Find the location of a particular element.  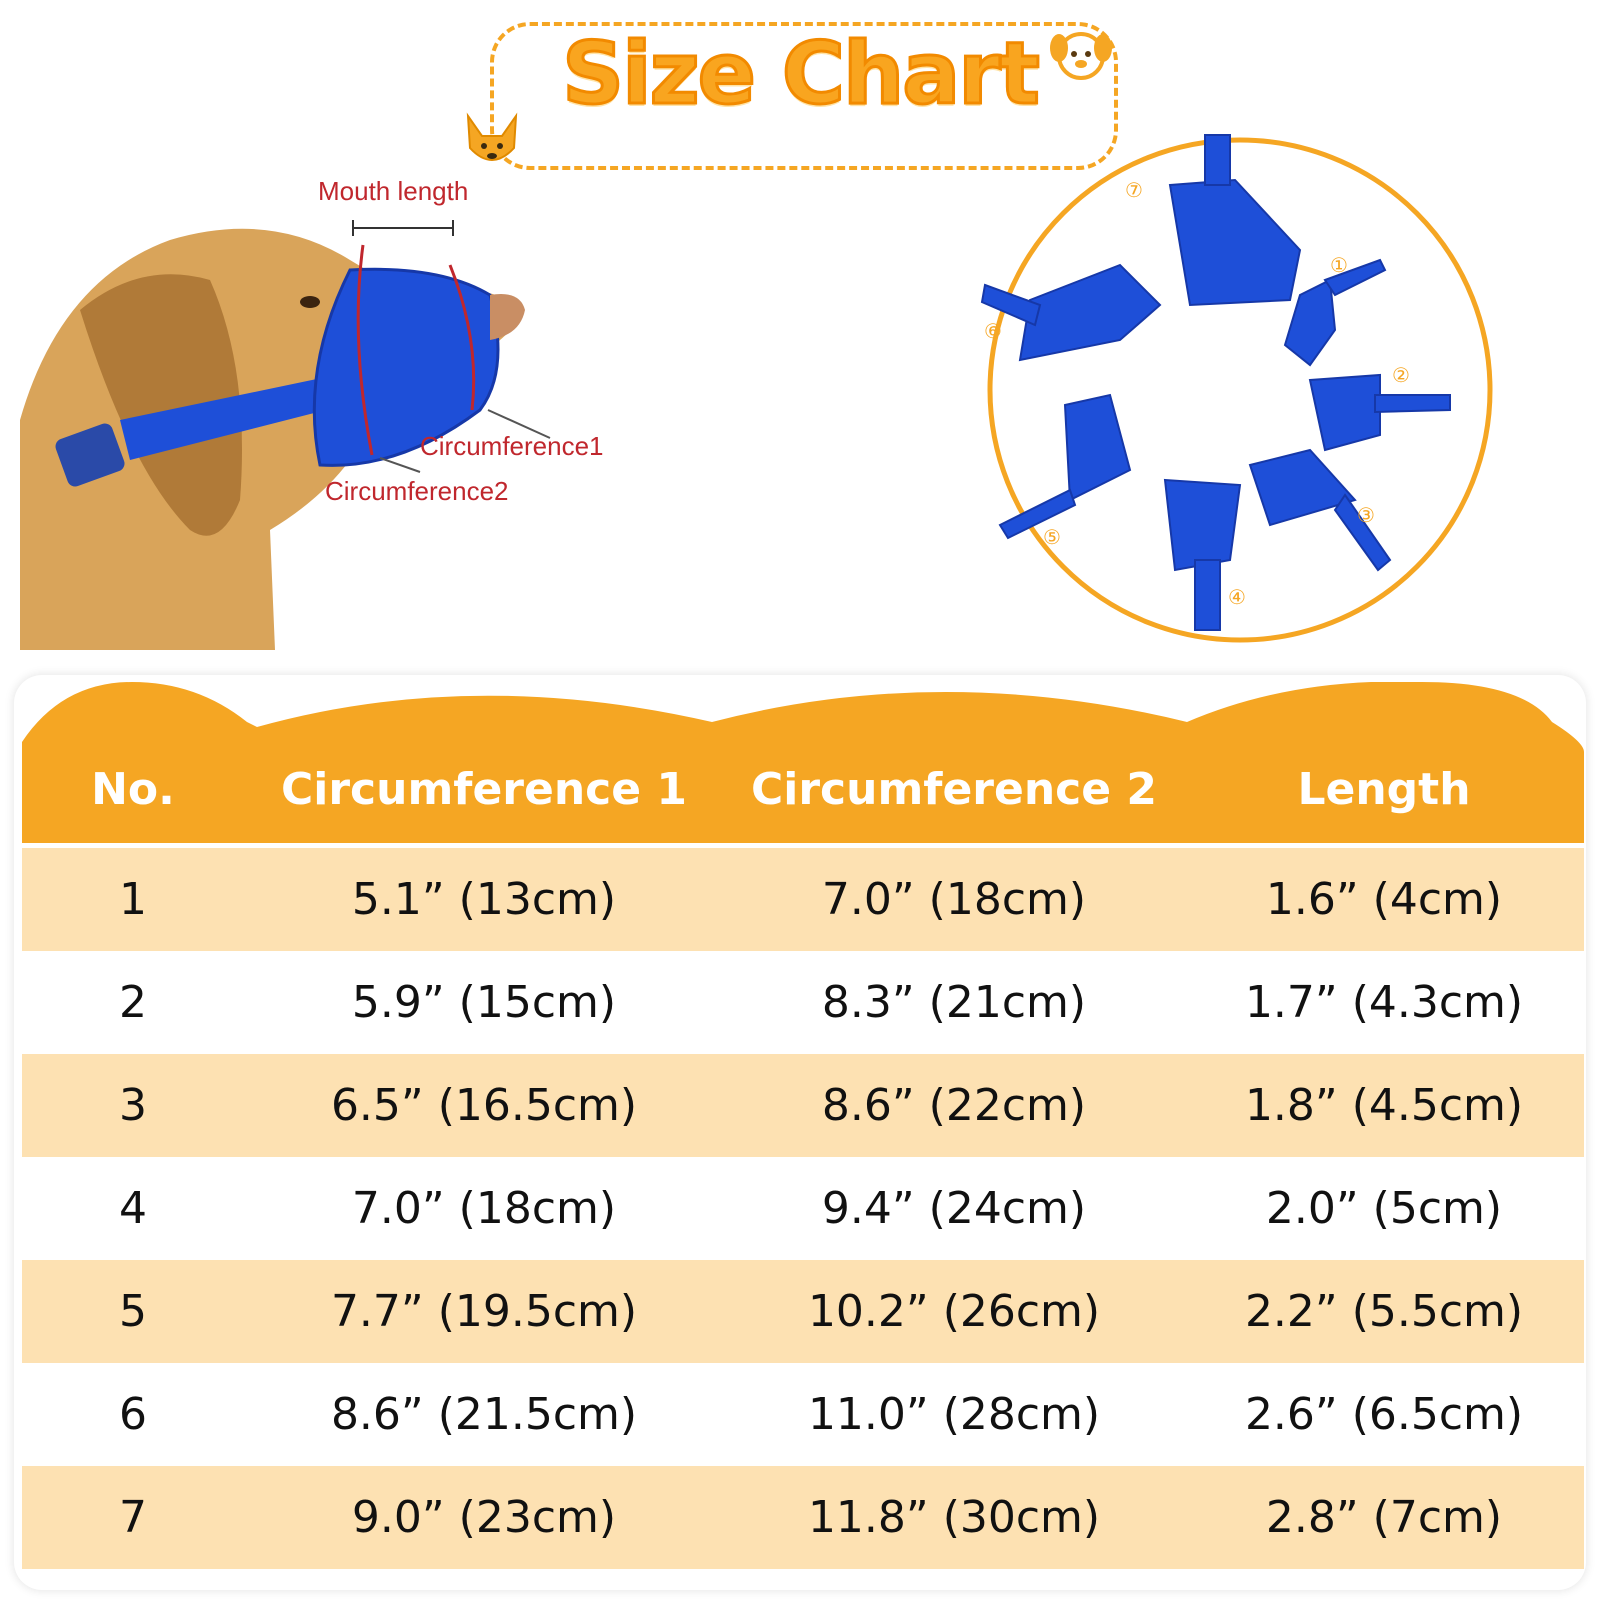

table-row: 3 6.5” (16.5cm) 8.6” (22cm) 1.8” (4.5cm) is located at coordinates (803, 1105).